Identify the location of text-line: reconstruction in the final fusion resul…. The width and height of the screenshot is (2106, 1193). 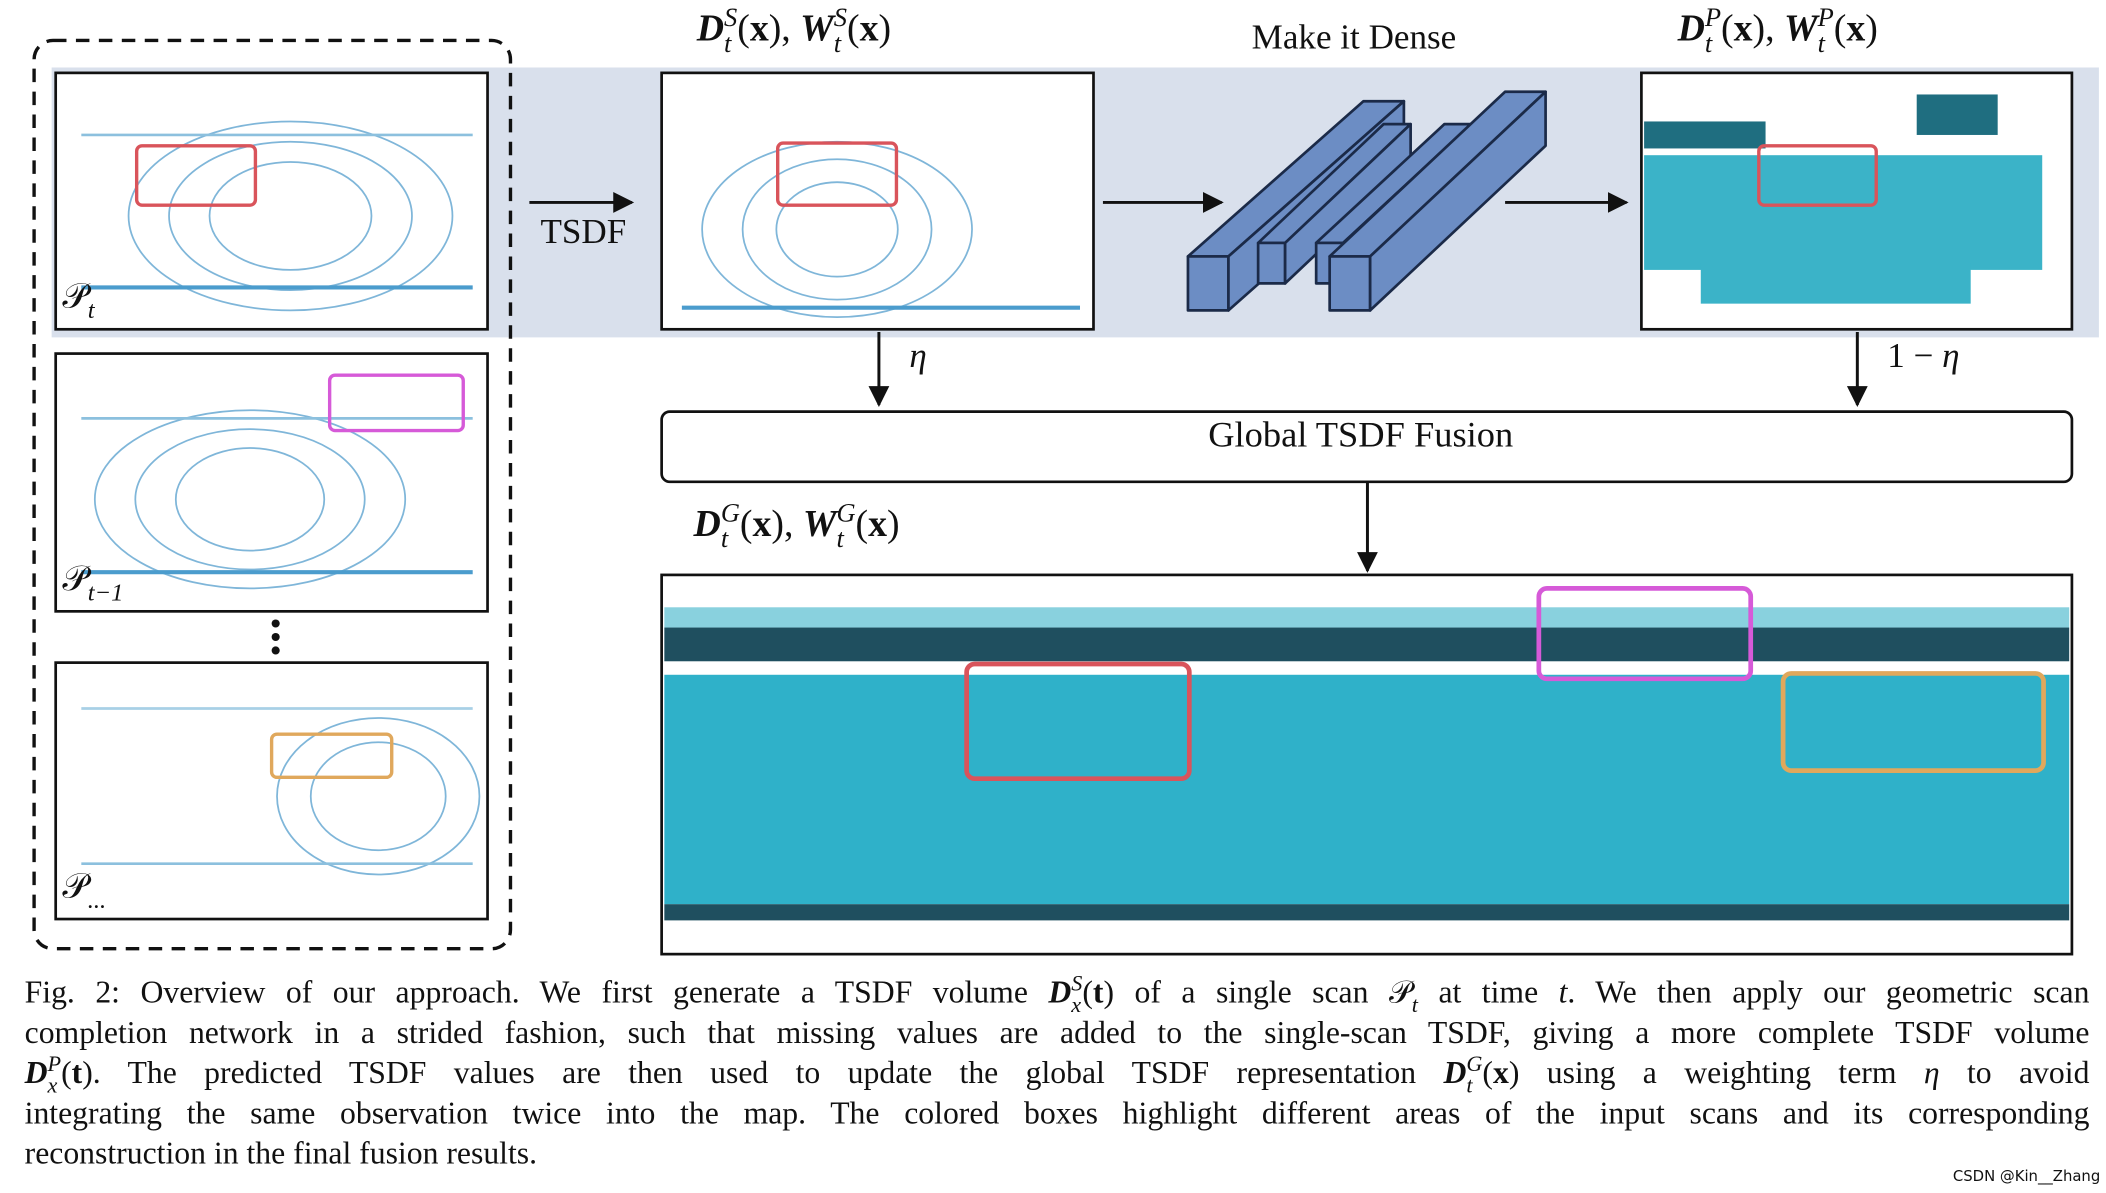
(281, 1153).